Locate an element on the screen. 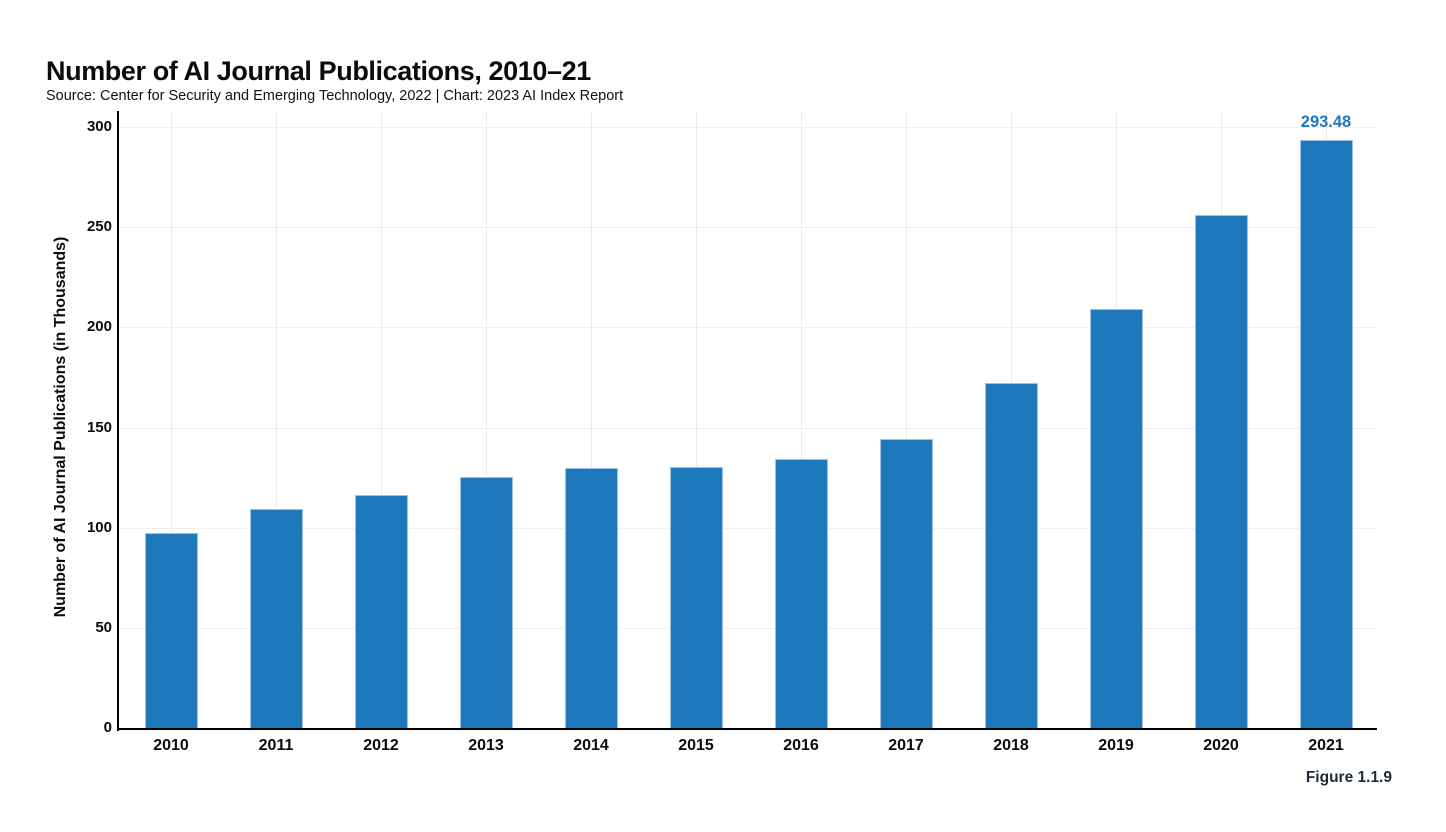 The width and height of the screenshot is (1446, 832). bar-2014 is located at coordinates (591, 597).